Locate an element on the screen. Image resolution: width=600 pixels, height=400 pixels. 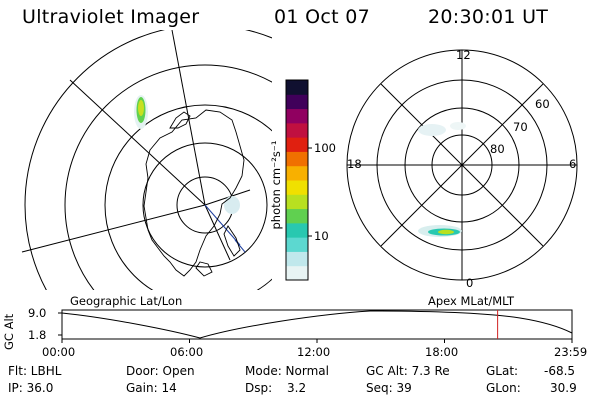
mode-readout: Mode: Normal is located at coordinates (287, 371).